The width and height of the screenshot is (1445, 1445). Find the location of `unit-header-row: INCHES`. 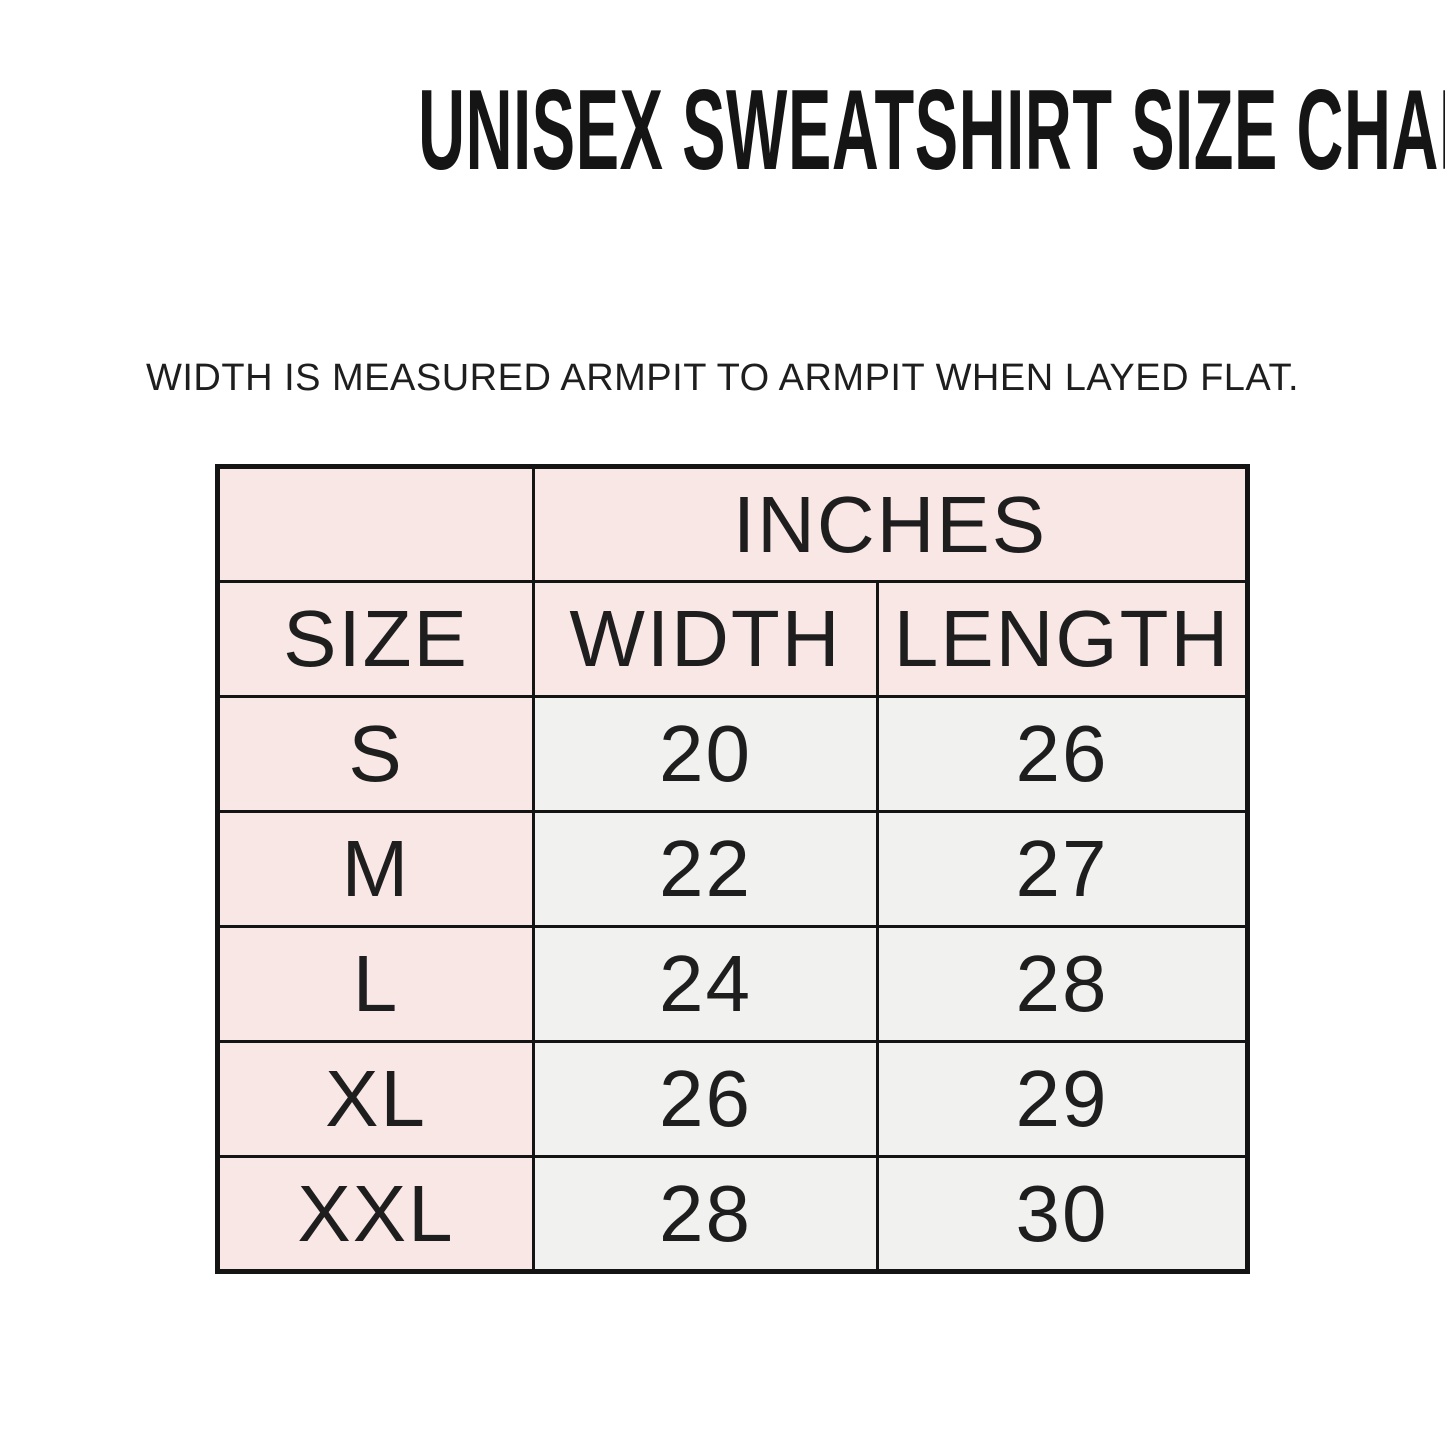

unit-header-row: INCHES is located at coordinates (733, 524).